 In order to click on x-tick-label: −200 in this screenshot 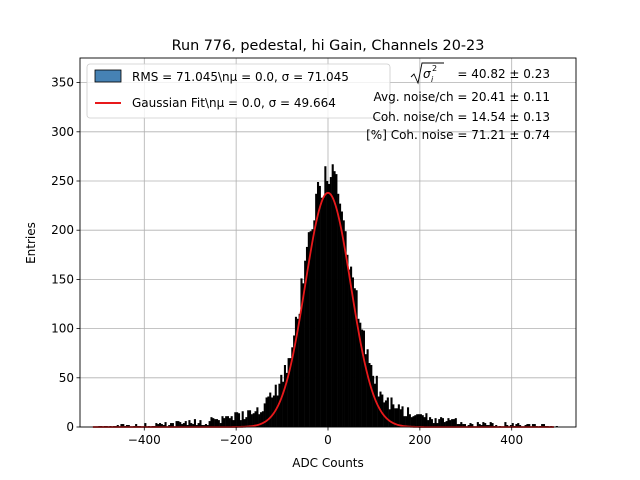, I will do `click(236, 440)`.